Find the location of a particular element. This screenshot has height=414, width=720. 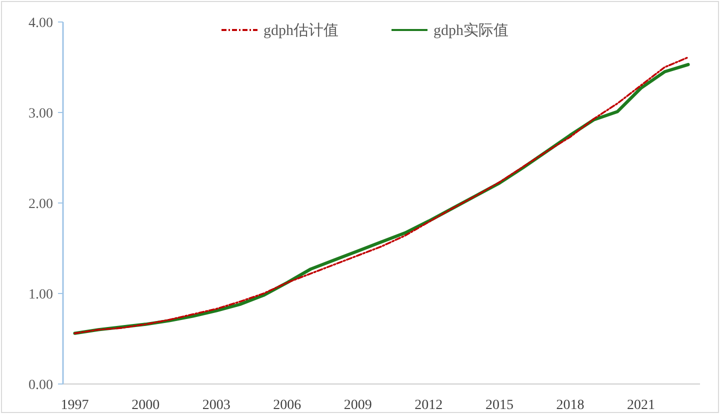

legend-label: gdph实际值 is located at coordinates (471, 30).